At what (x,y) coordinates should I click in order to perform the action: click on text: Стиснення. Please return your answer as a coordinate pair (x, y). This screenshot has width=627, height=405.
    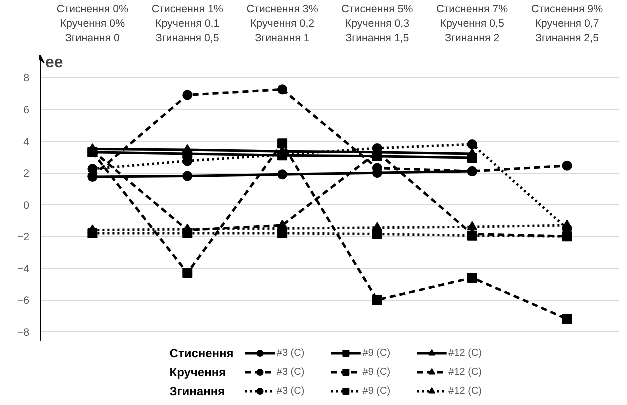
    Looking at the image, I should click on (202, 353).